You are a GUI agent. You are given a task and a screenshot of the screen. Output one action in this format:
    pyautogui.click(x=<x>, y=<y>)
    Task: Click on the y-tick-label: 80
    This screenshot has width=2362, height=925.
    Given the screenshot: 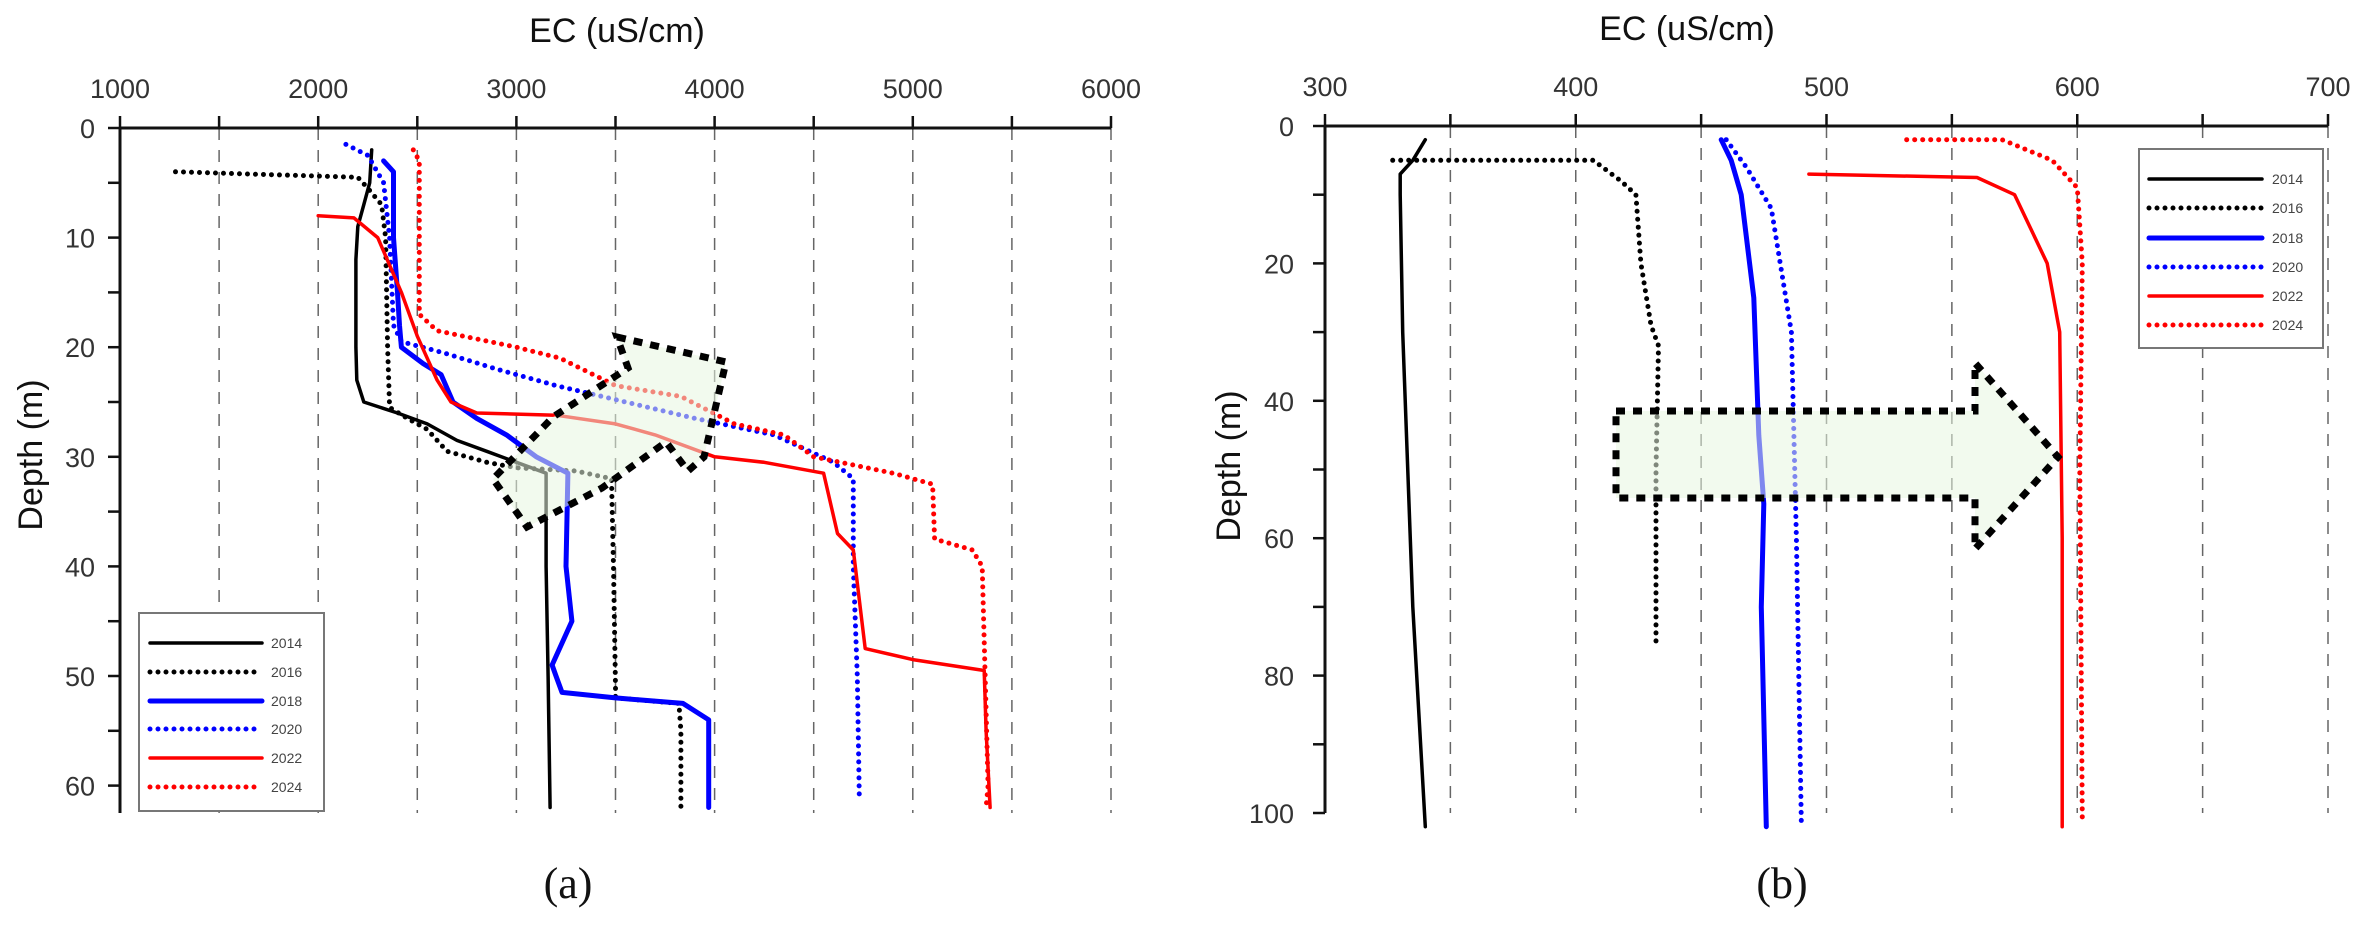 What is the action you would take?
    pyautogui.click(x=1279, y=677)
    